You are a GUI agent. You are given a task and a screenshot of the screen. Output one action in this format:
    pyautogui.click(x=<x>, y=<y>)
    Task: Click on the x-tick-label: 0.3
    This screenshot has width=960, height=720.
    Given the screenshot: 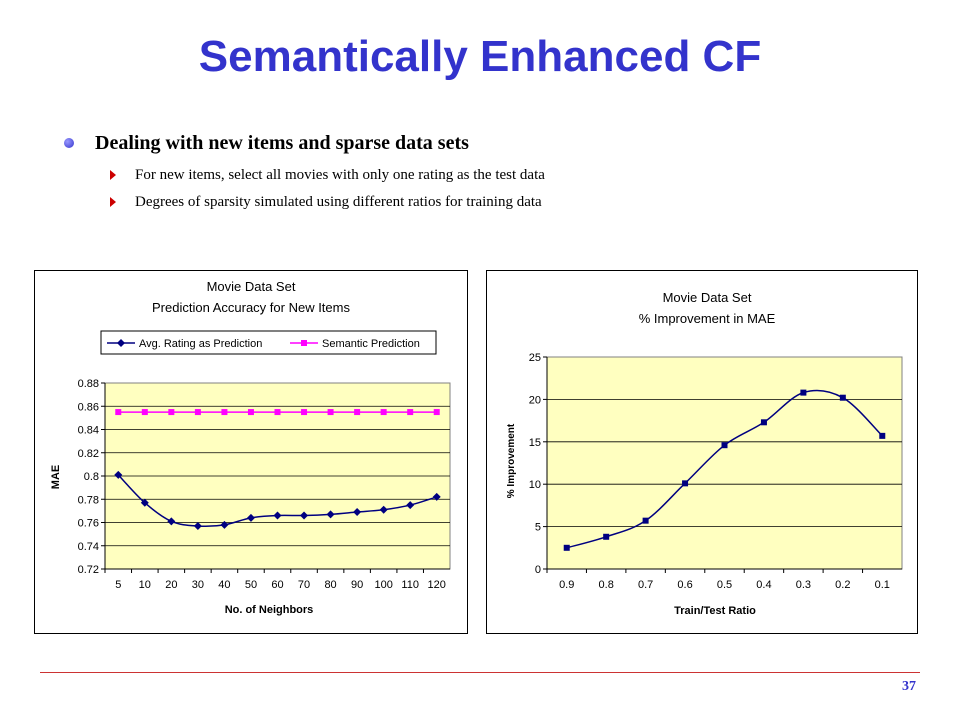 What is the action you would take?
    pyautogui.click(x=803, y=585)
    